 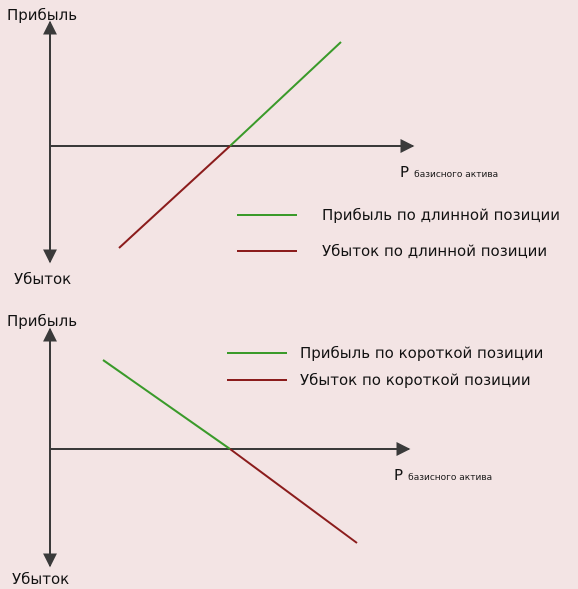 What do you see at coordinates (415, 380) in the screenshot?
I see `bottom-legend-loss-label: Убыток по короткой позиции` at bounding box center [415, 380].